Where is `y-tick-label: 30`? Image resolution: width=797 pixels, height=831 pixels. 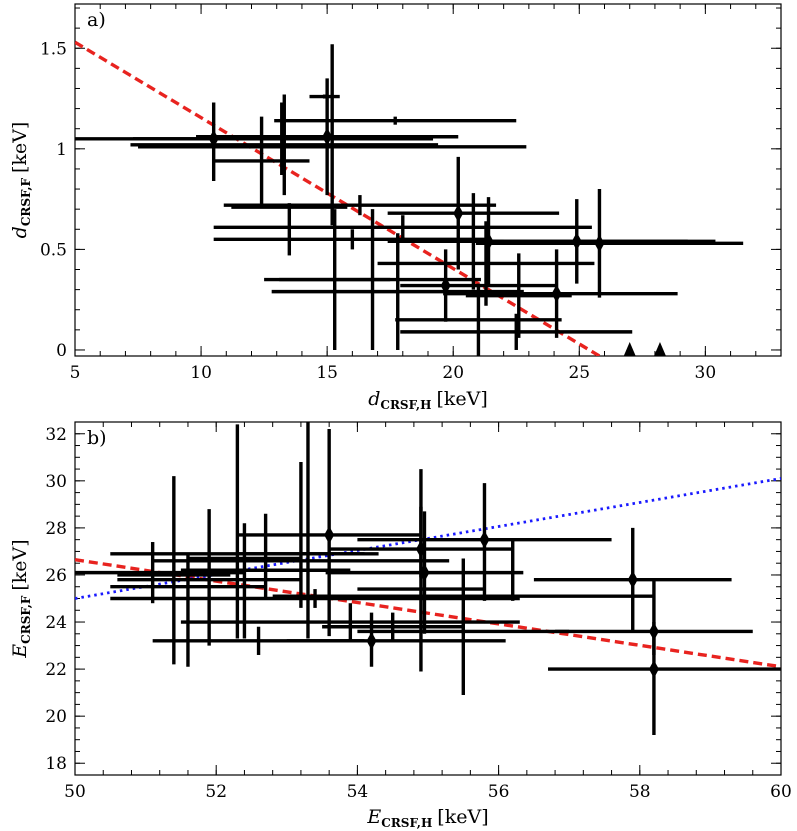
y-tick-label: 30 is located at coordinates (56, 482).